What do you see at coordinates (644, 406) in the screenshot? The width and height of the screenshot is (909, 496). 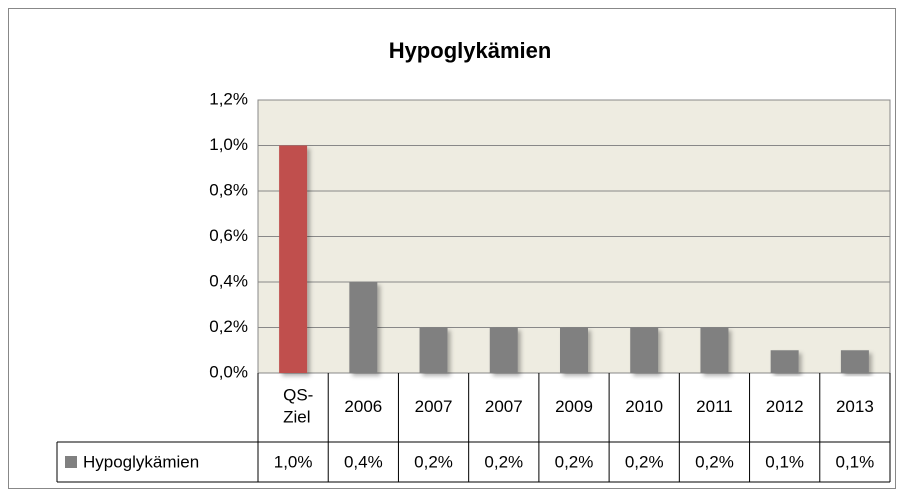 I see `x-tick-label: 2010` at bounding box center [644, 406].